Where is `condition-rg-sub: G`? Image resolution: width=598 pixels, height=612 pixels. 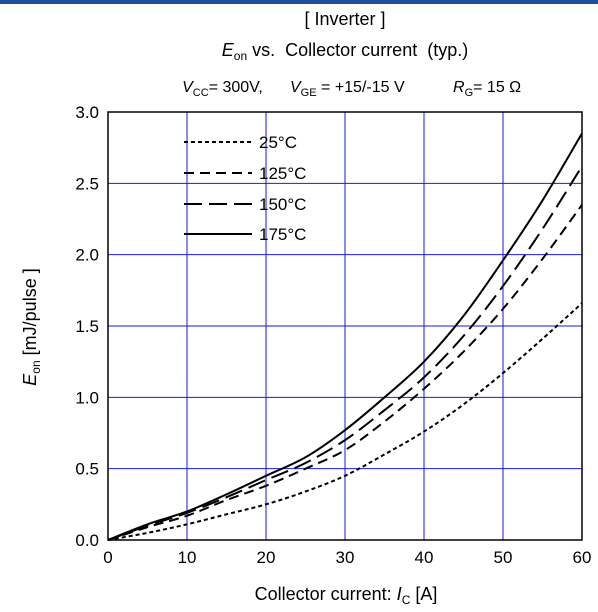 condition-rg-sub: G is located at coordinates (469, 93).